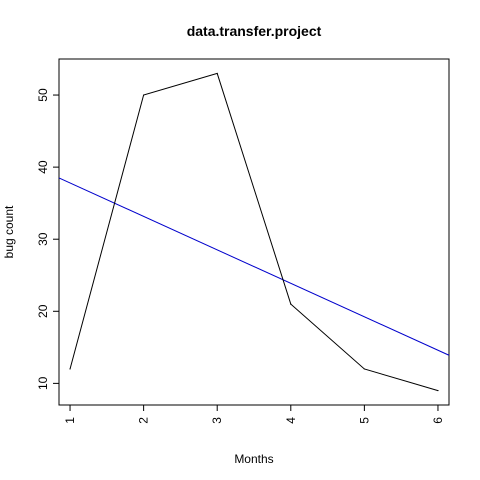 This screenshot has width=480, height=480. I want to click on y-axis: 10 20 30 40 50, so click(47, 239).